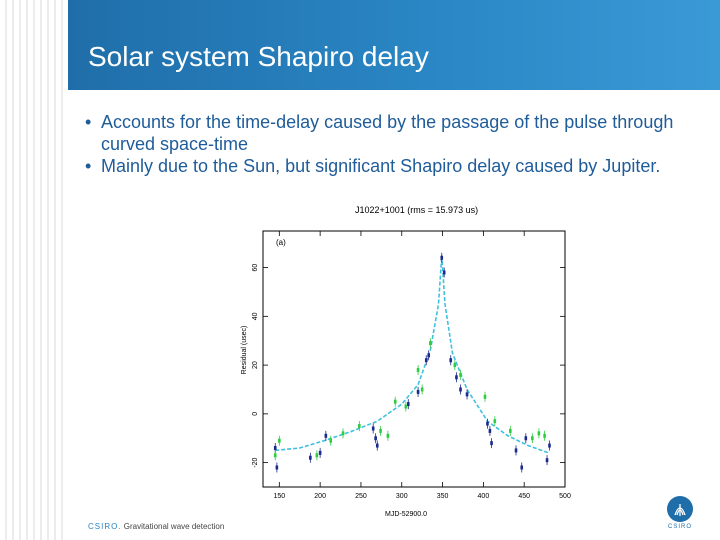  I want to click on y-tick-label: 20, so click(255, 365).